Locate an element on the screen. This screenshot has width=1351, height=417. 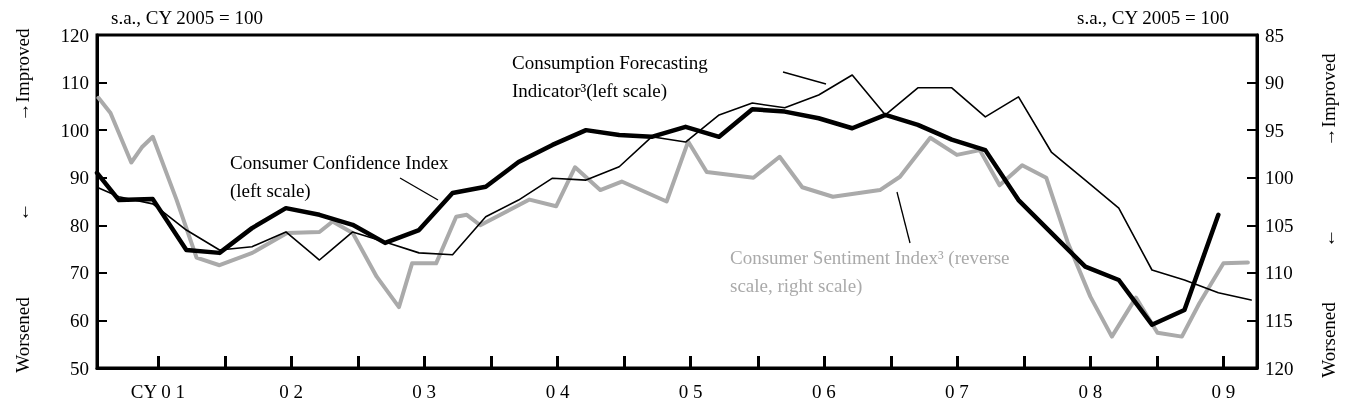
y2-tick-label: 90 is located at coordinates (1274, 83).